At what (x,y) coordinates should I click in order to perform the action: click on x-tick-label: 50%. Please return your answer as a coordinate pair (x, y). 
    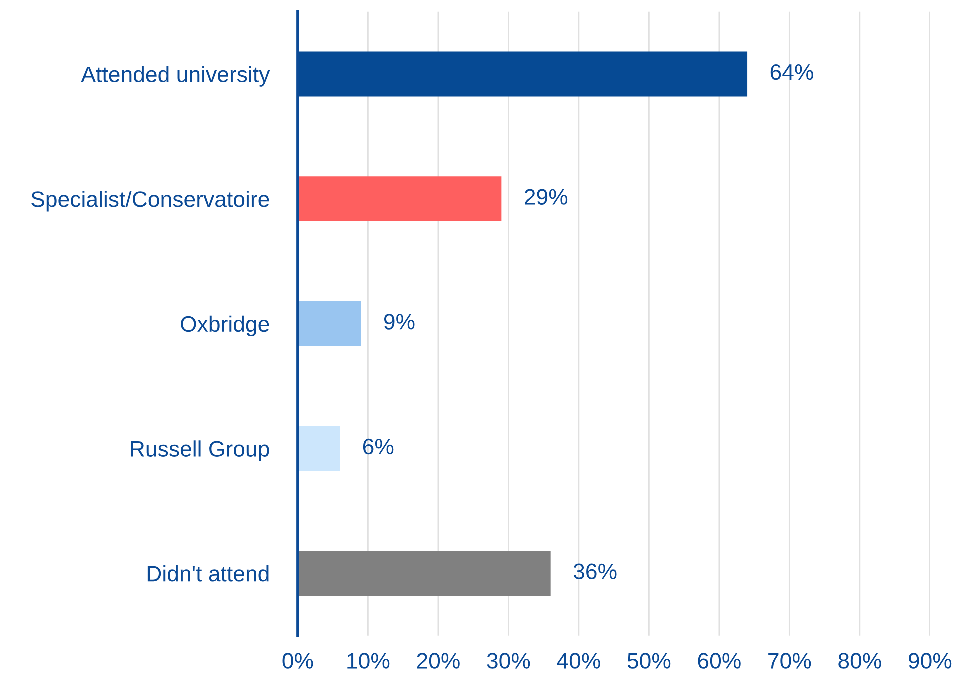
    Looking at the image, I should click on (649, 661).